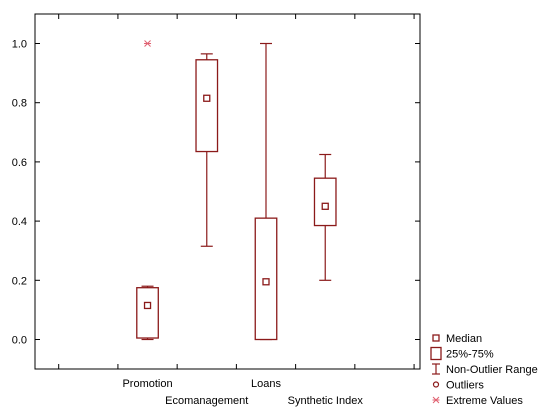 The image size is (550, 417). I want to click on legend-label: 25%-75%, so click(470, 355).